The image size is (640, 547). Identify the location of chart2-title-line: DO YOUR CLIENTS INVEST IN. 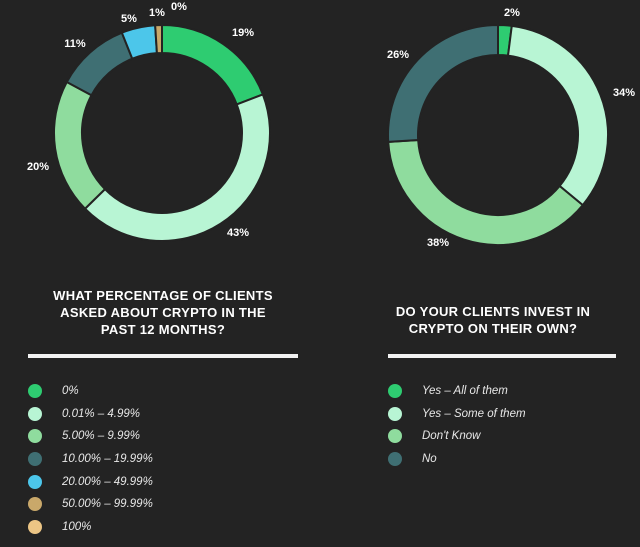
(493, 311).